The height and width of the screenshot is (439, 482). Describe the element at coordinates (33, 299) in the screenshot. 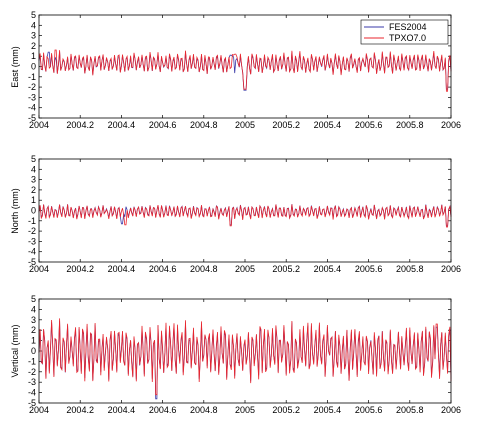

I see `vertical-ytick-label: 5` at that location.